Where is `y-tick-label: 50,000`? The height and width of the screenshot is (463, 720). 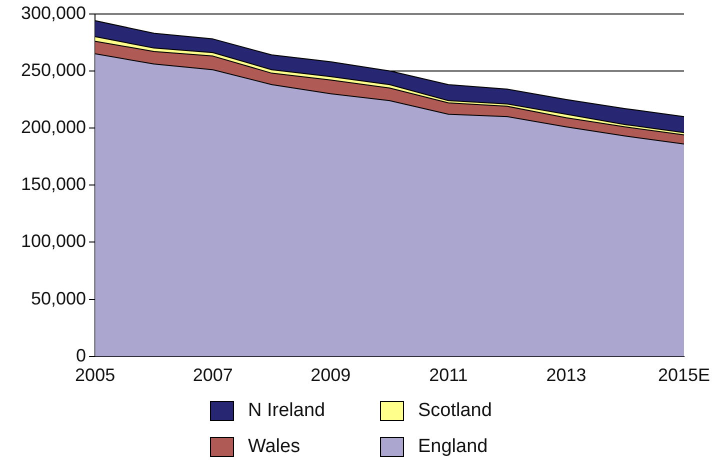 y-tick-label: 50,000 is located at coordinates (58, 298).